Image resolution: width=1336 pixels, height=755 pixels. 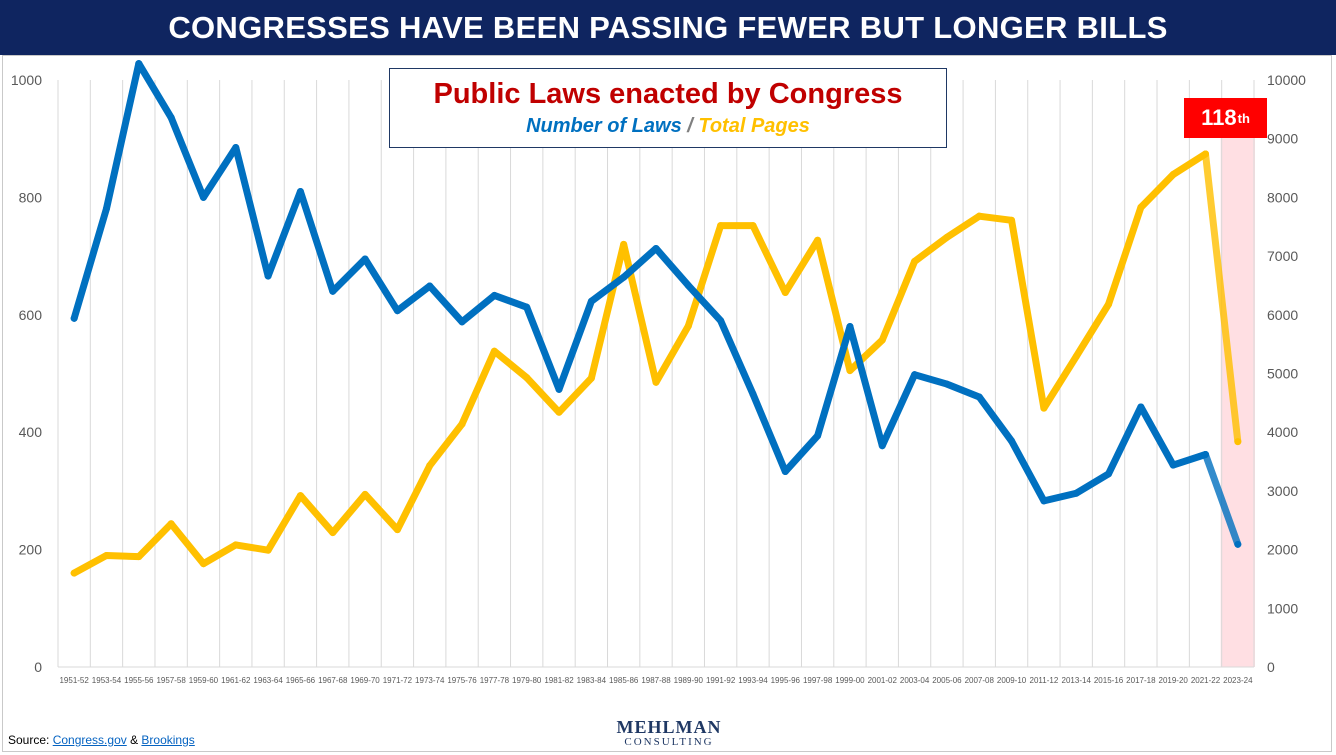 I want to click on x-tick-label: 1953-54, so click(x=107, y=680).